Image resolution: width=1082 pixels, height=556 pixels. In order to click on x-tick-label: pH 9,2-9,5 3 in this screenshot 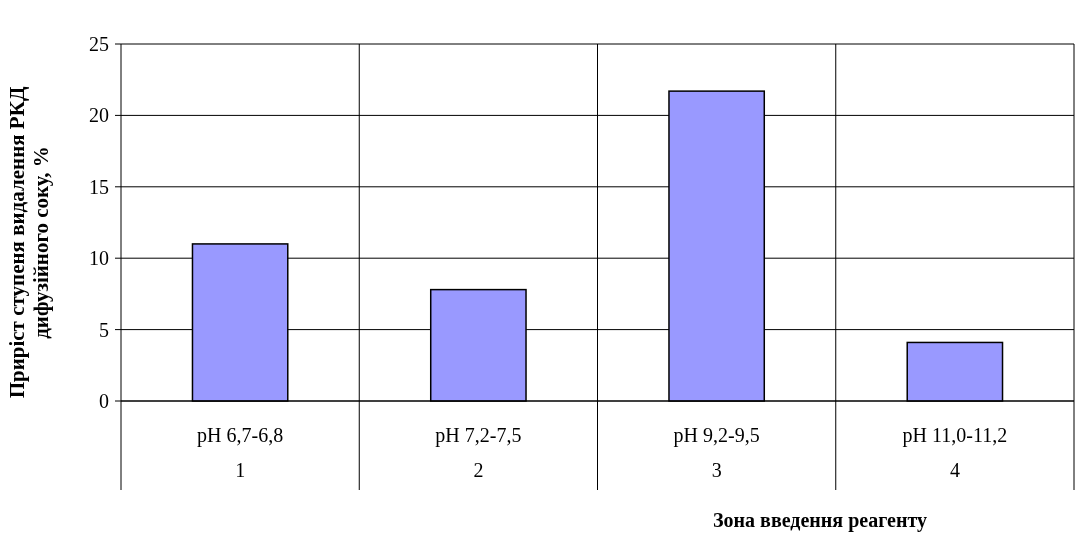, I will do `click(716, 452)`.